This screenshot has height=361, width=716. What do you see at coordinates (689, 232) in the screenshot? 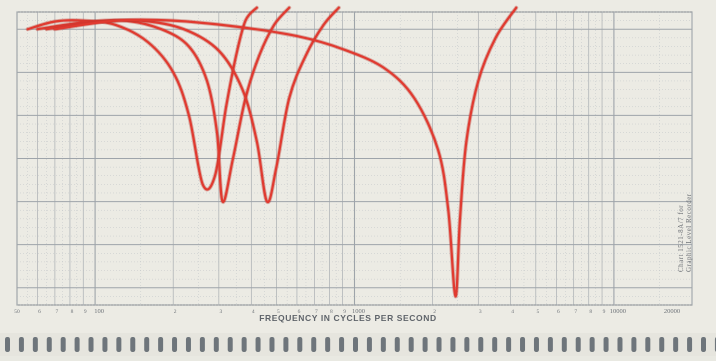
I see `recorder-name: Graphic Level Recorder` at bounding box center [689, 232].